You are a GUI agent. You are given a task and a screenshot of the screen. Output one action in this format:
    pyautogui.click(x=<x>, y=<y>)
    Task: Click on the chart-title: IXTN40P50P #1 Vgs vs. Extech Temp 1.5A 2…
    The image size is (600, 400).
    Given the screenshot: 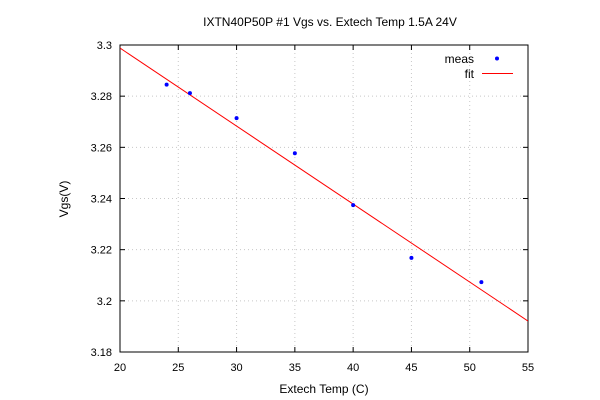 What is the action you would take?
    pyautogui.click(x=330, y=22)
    